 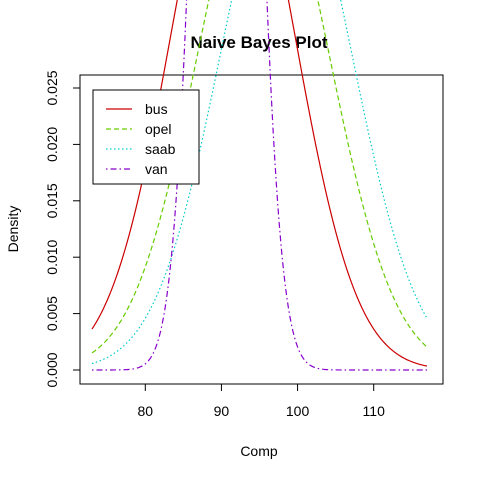 What do you see at coordinates (52, 87) in the screenshot?
I see `y-tick-label: 0.025` at bounding box center [52, 87].